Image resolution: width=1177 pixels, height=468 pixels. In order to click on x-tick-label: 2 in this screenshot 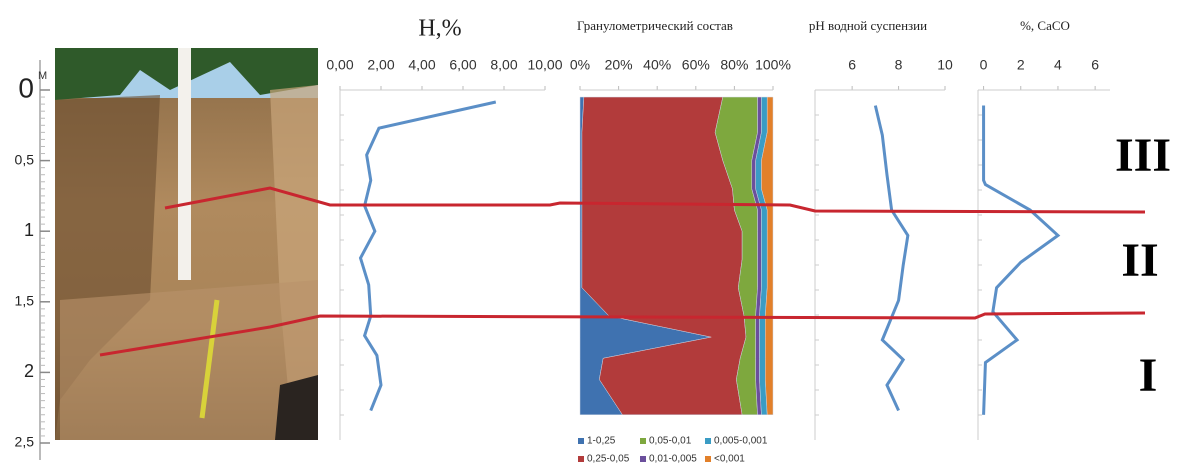, I will do `click(1021, 65)`.